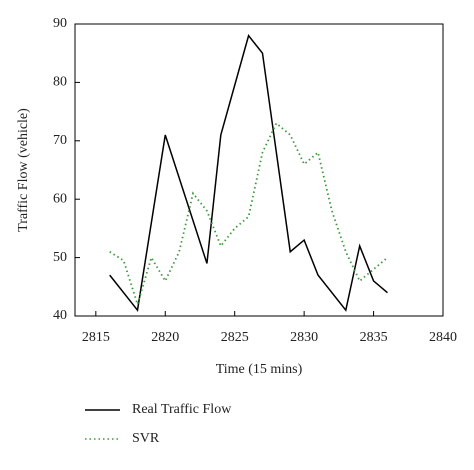  Describe the element at coordinates (165, 337) in the screenshot. I see `x-tick-label: 2820` at that location.